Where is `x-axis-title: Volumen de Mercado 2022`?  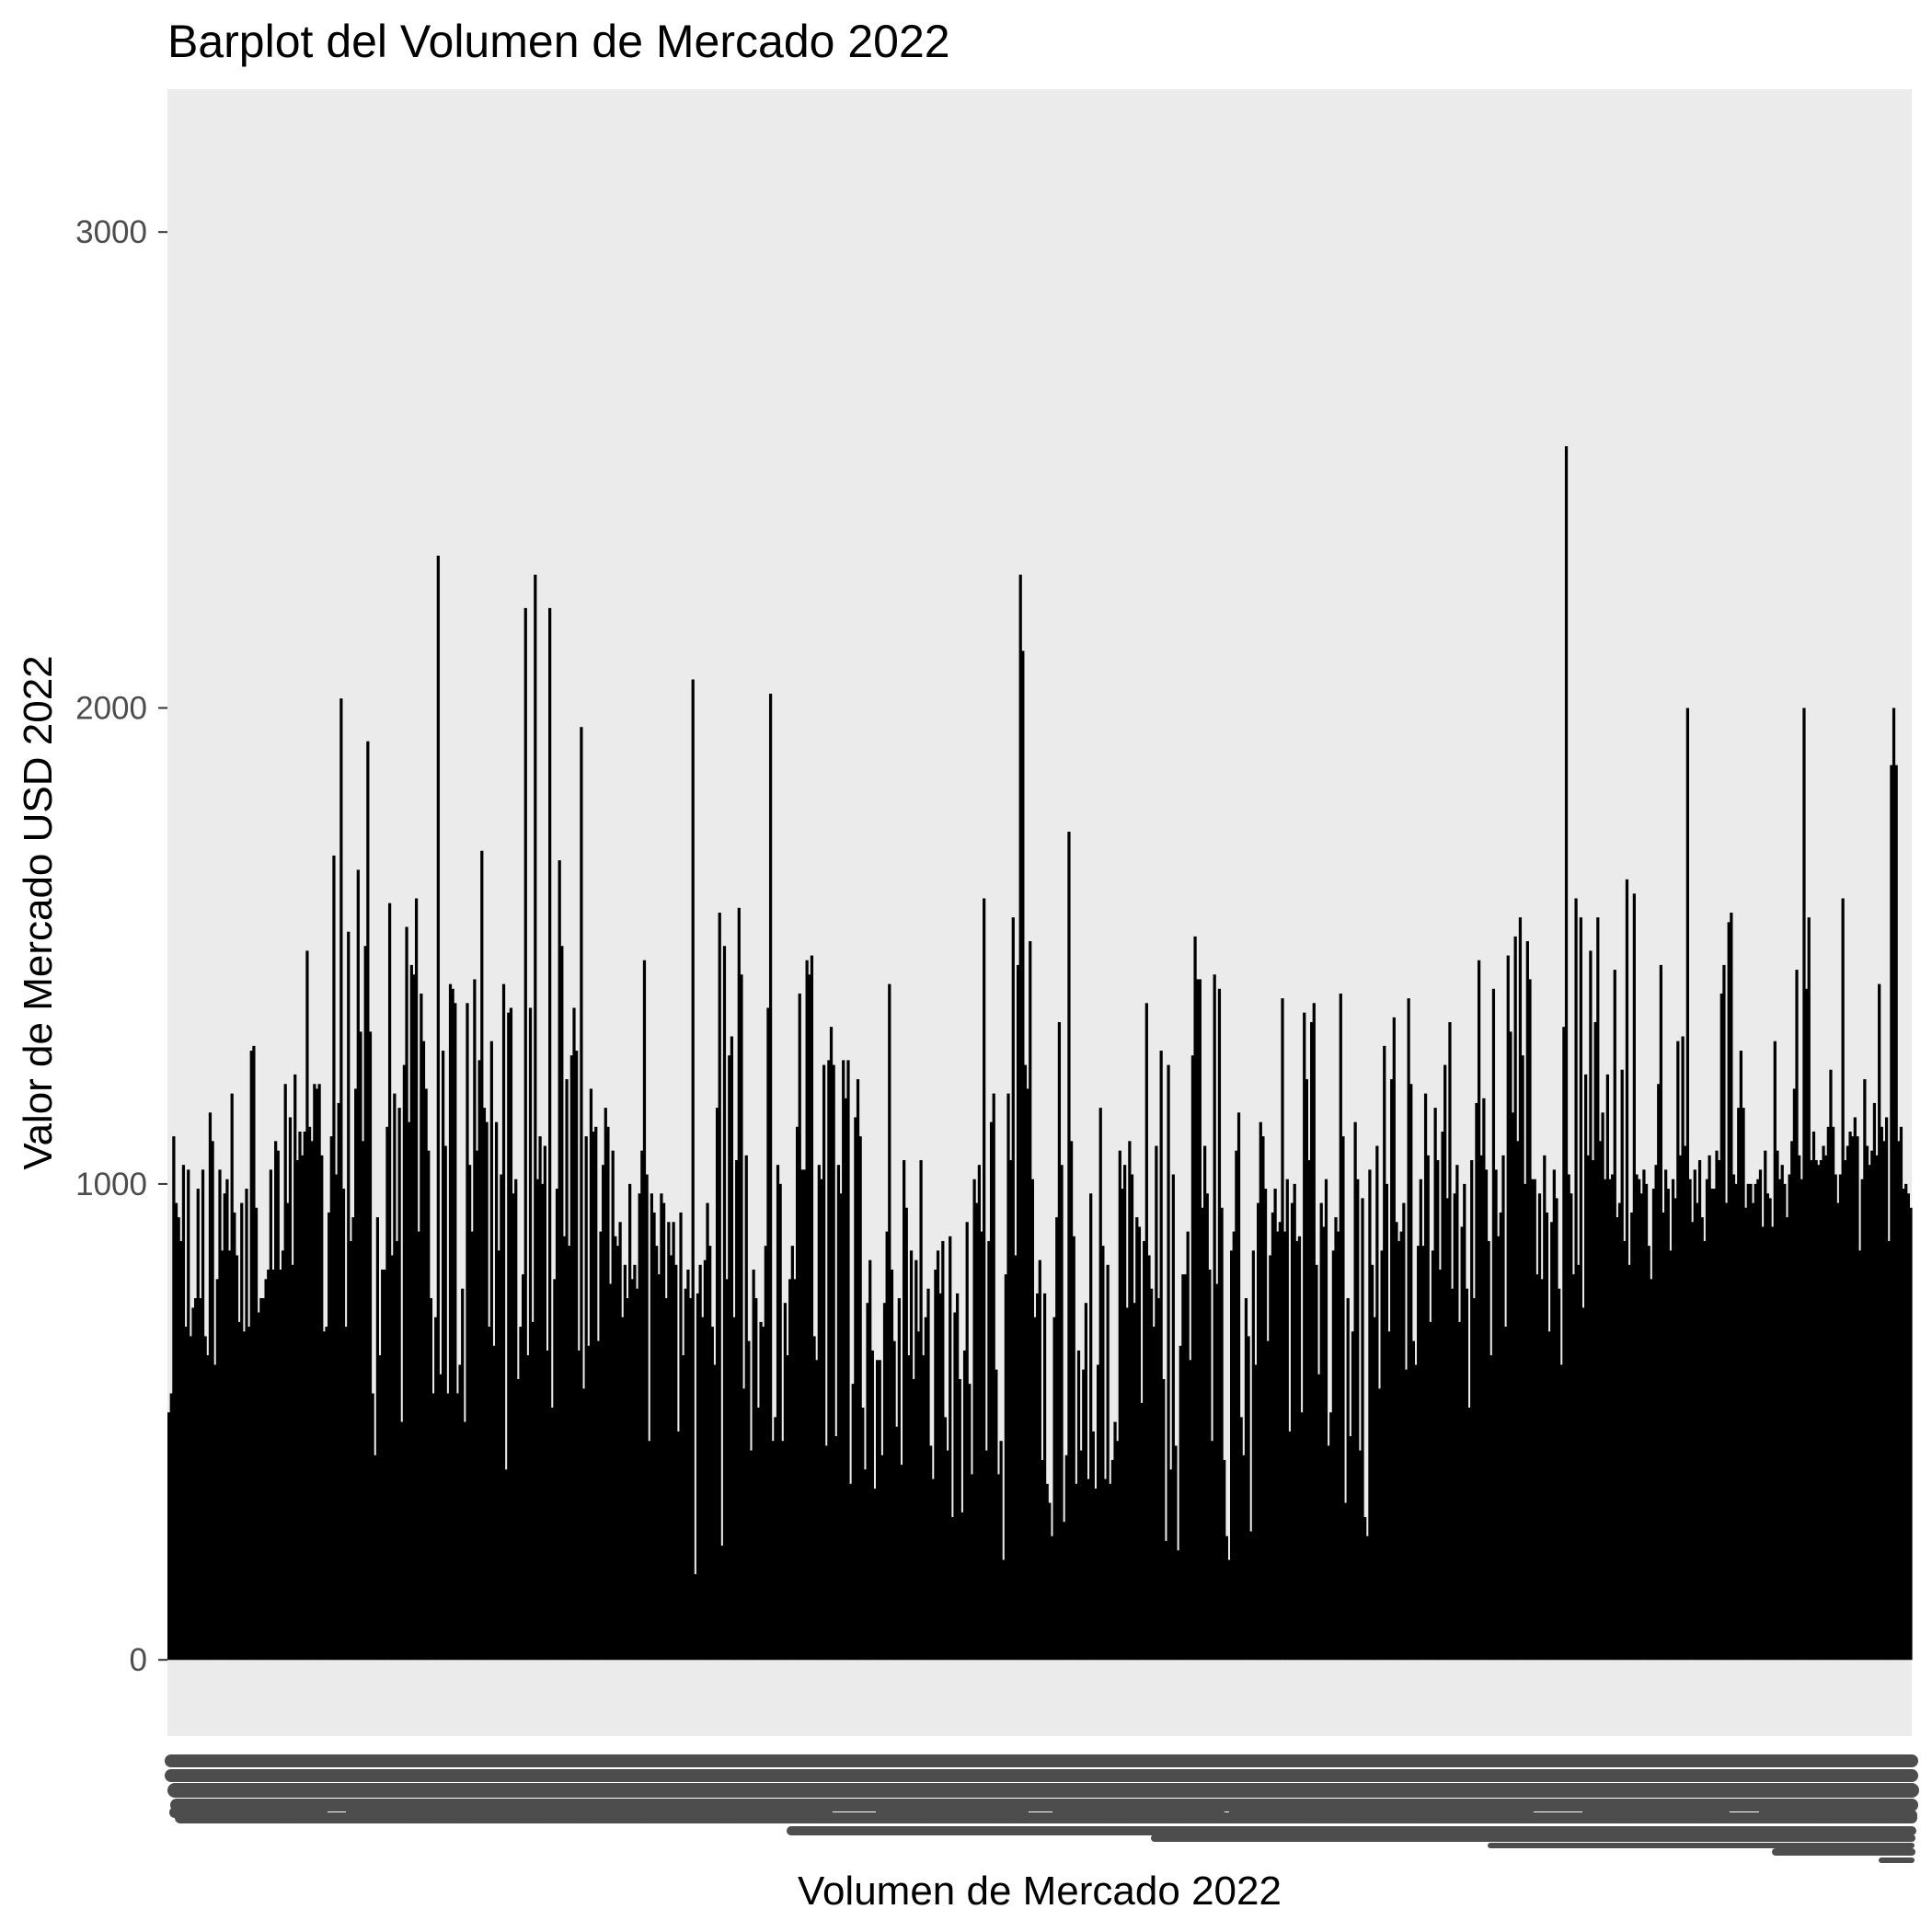 x-axis-title: Volumen de Mercado 2022 is located at coordinates (1040, 1891).